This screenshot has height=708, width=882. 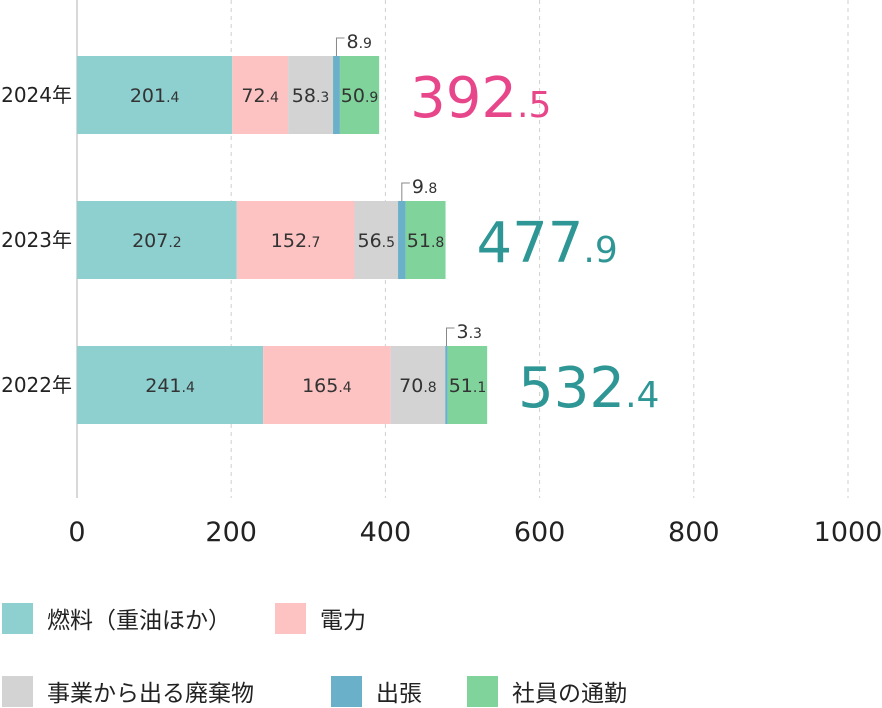 I want to click on data-label: 58.3, so click(x=311, y=96).